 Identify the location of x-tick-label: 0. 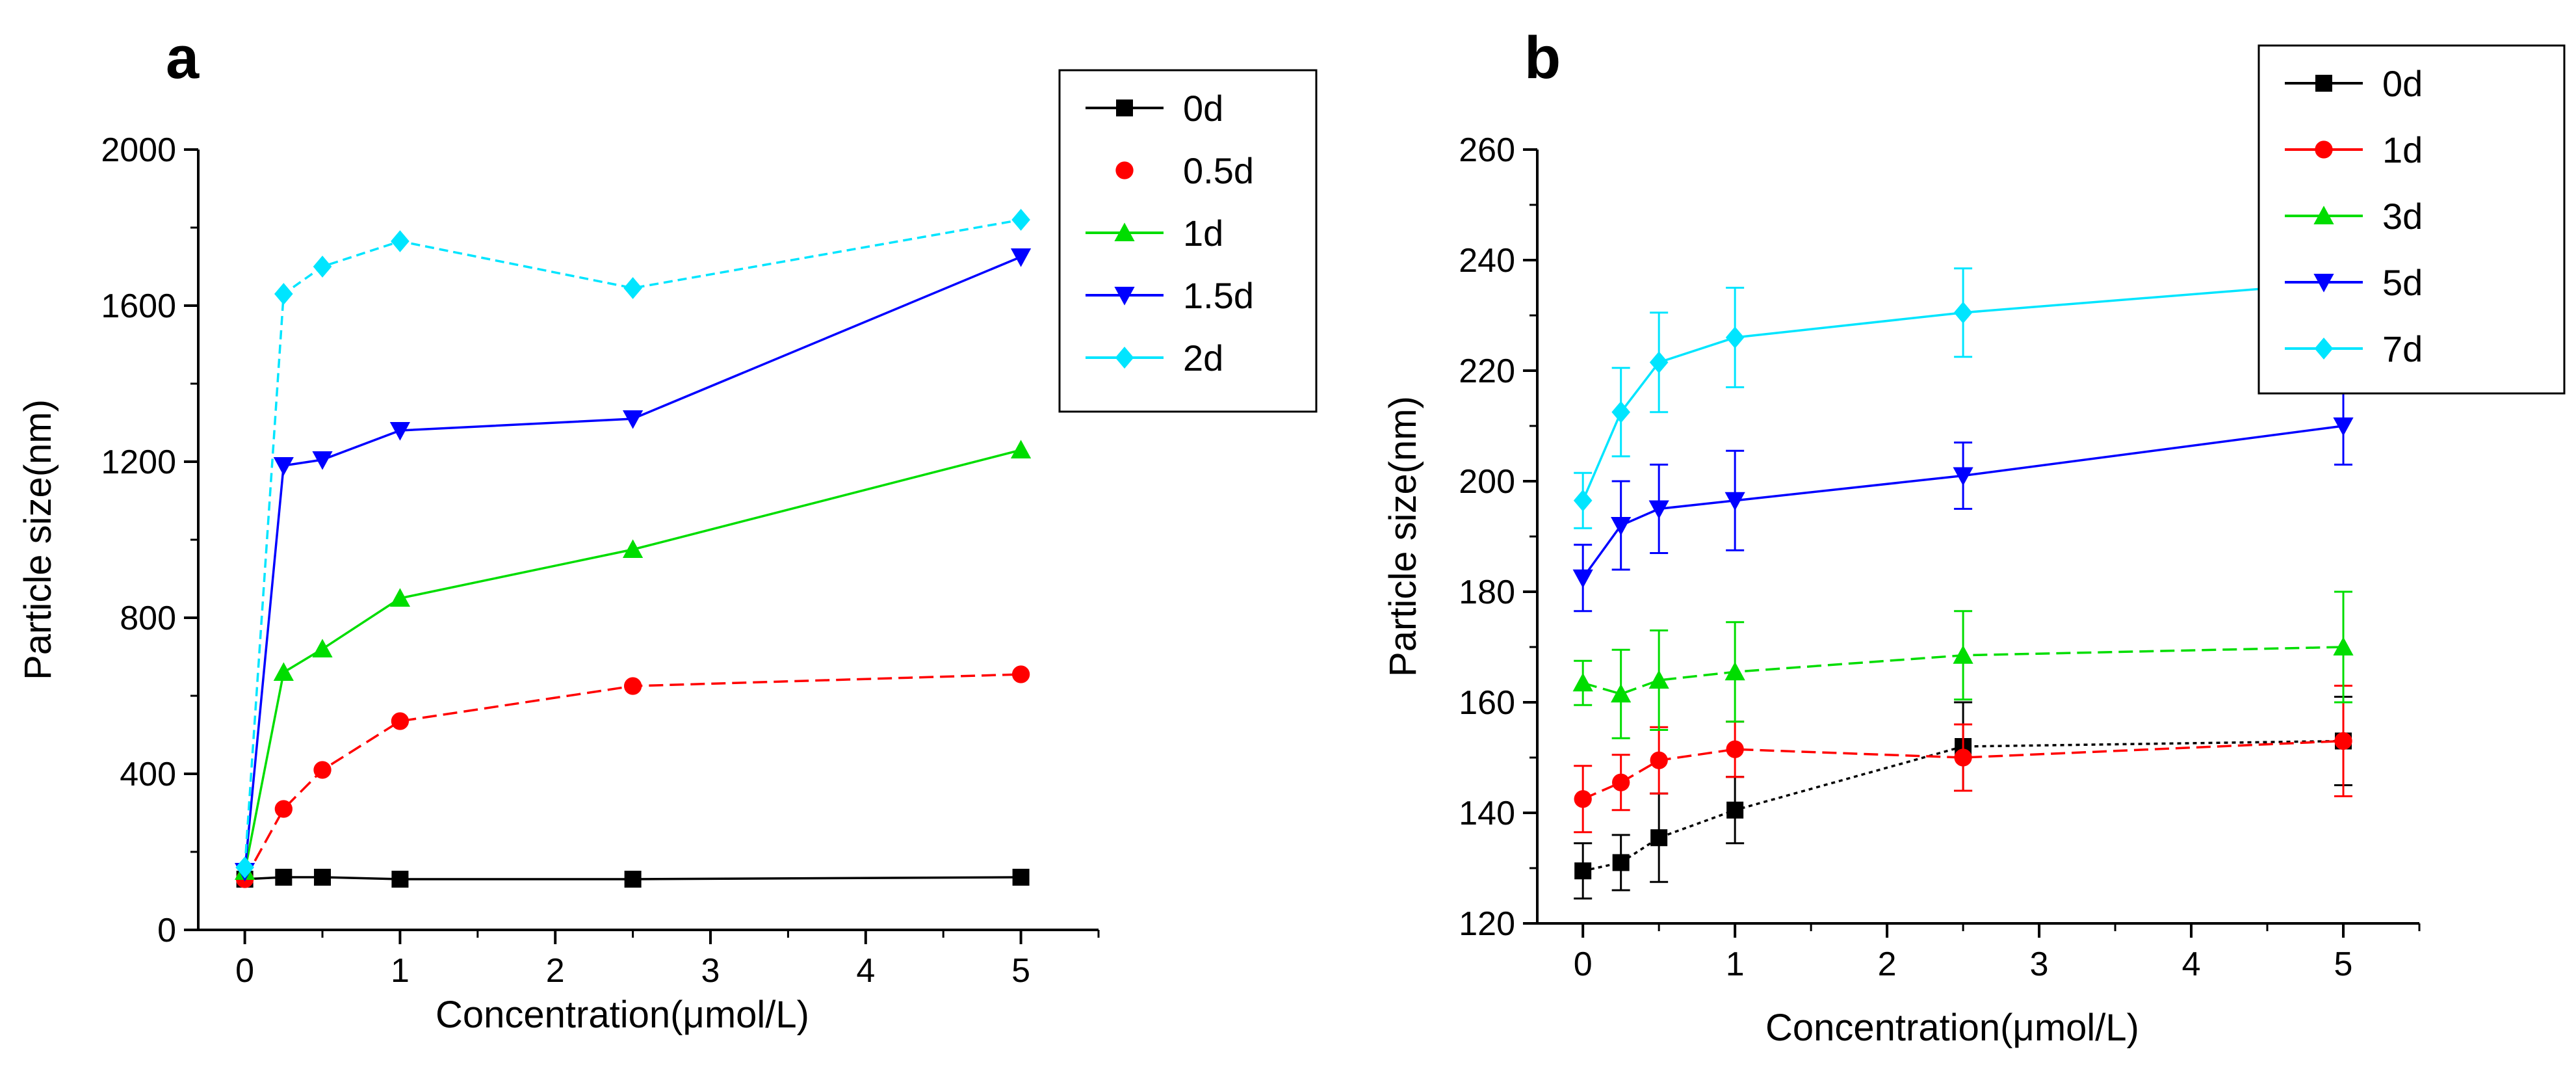
(1583, 964).